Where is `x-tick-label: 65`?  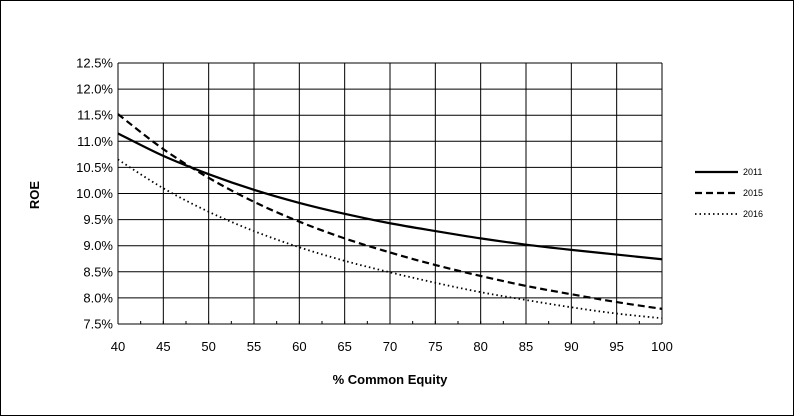 x-tick-label: 65 is located at coordinates (344, 346).